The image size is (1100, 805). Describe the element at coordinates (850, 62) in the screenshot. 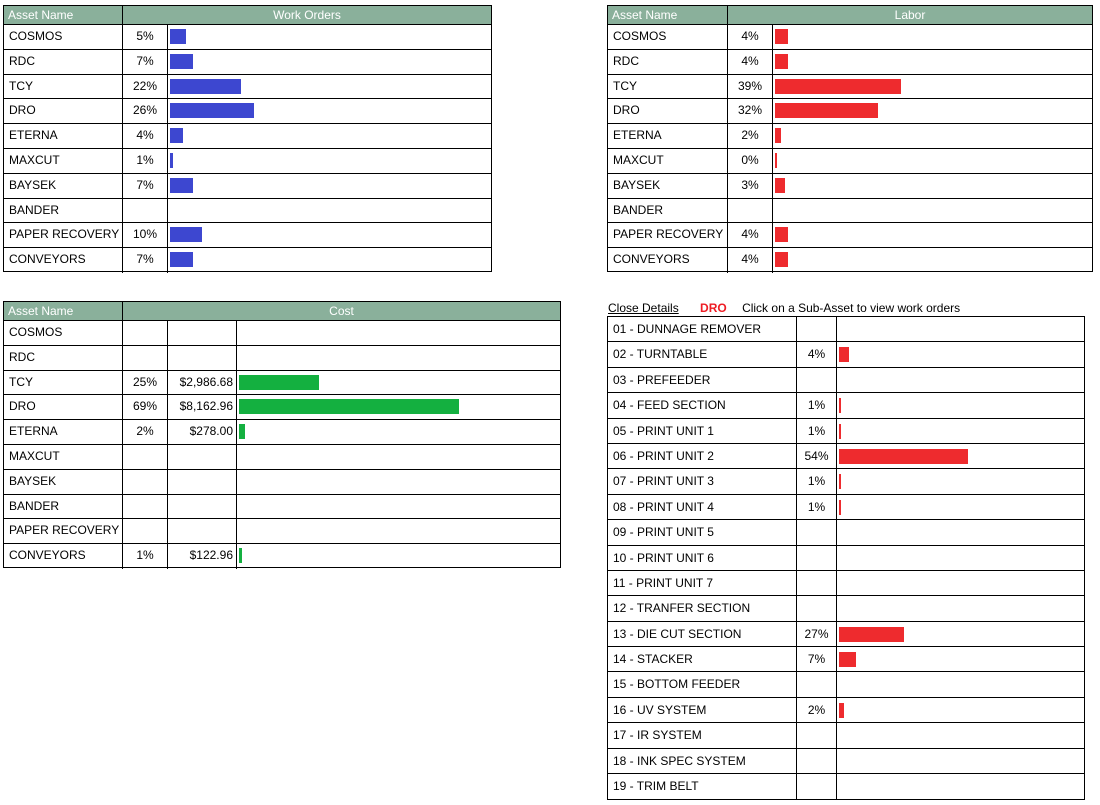

I see `labor-row-rdc: RDC 4%` at that location.